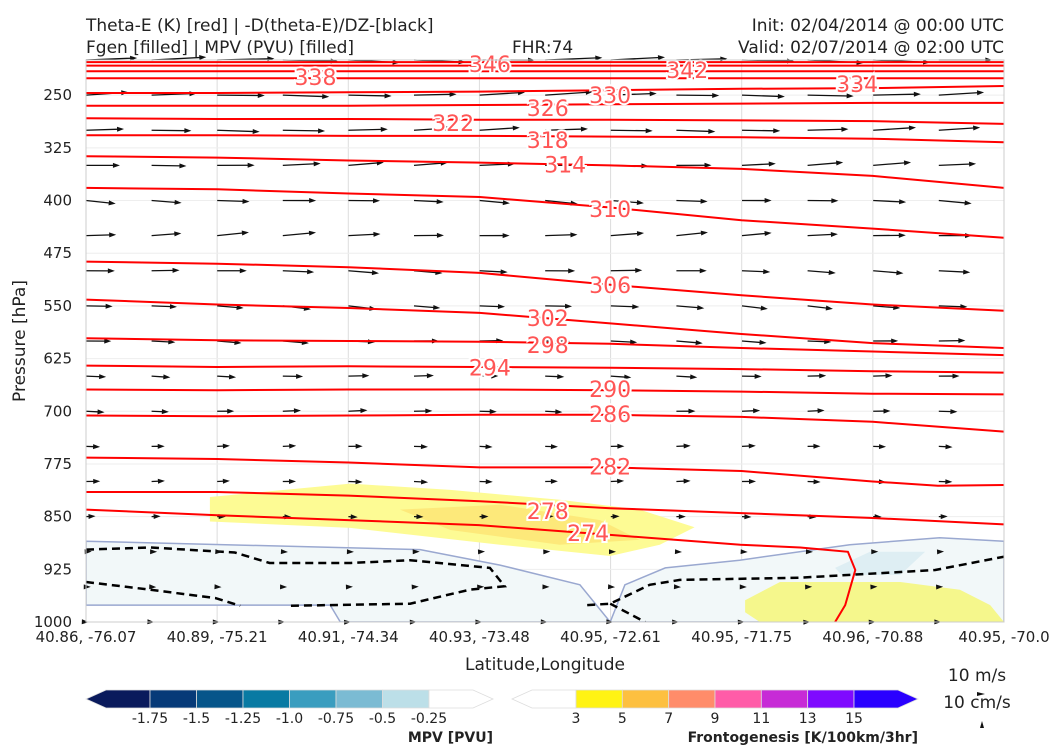 The image size is (1050, 750). What do you see at coordinates (453, 124) in the screenshot?
I see `theta-e-contour-label: 322` at bounding box center [453, 124].